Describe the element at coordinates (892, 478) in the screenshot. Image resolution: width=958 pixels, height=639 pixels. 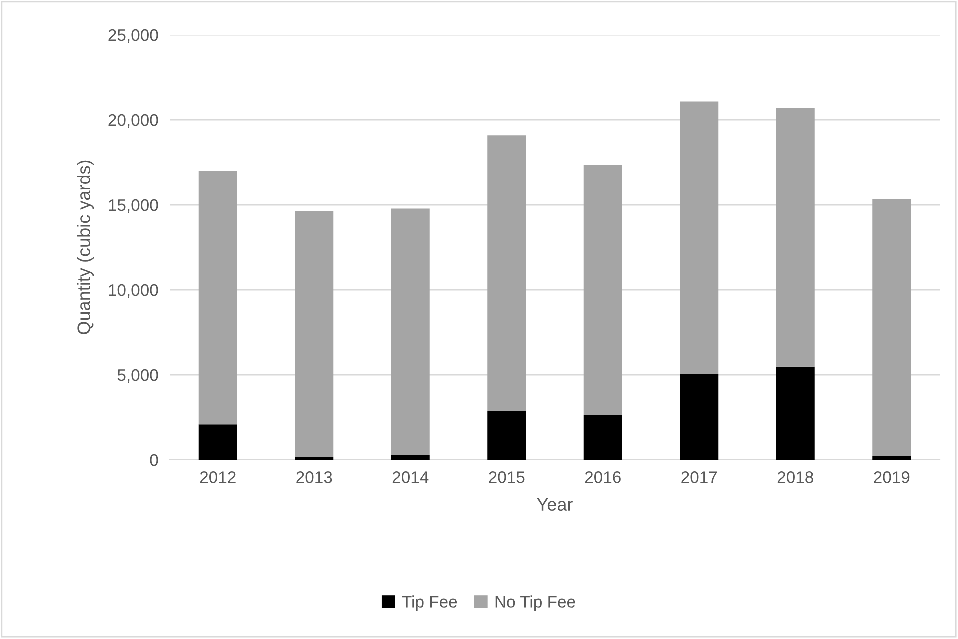
I see `x-tick-label: 2019` at that location.